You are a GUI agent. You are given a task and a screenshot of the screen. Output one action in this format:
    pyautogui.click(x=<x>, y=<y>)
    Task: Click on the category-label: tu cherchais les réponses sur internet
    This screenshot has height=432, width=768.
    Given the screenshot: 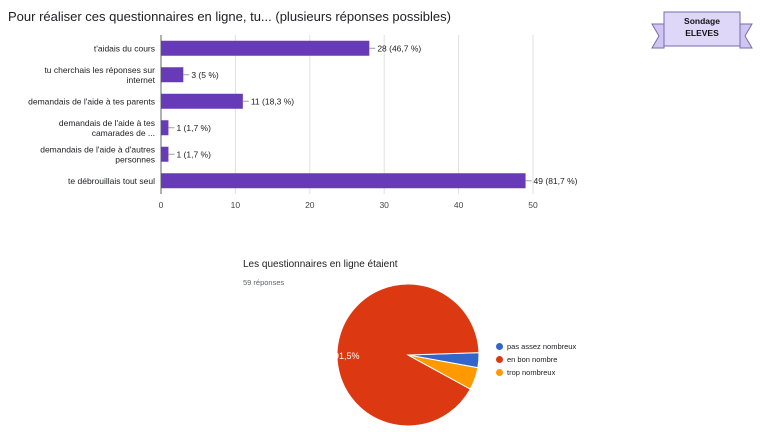 What is the action you would take?
    pyautogui.click(x=99, y=75)
    